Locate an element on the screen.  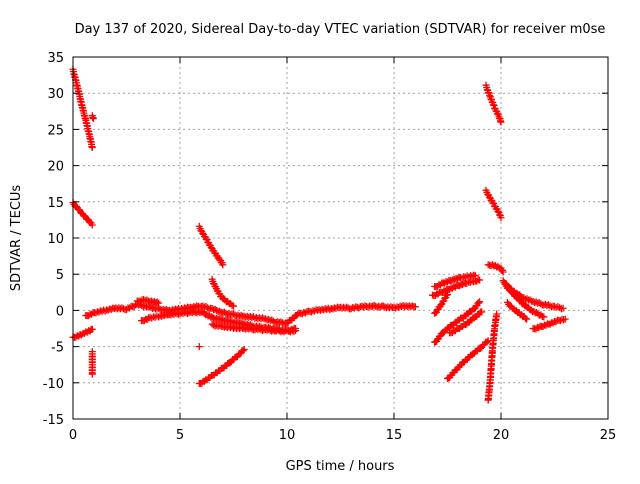
series-arc-20h-c is located at coordinates (517, 310).